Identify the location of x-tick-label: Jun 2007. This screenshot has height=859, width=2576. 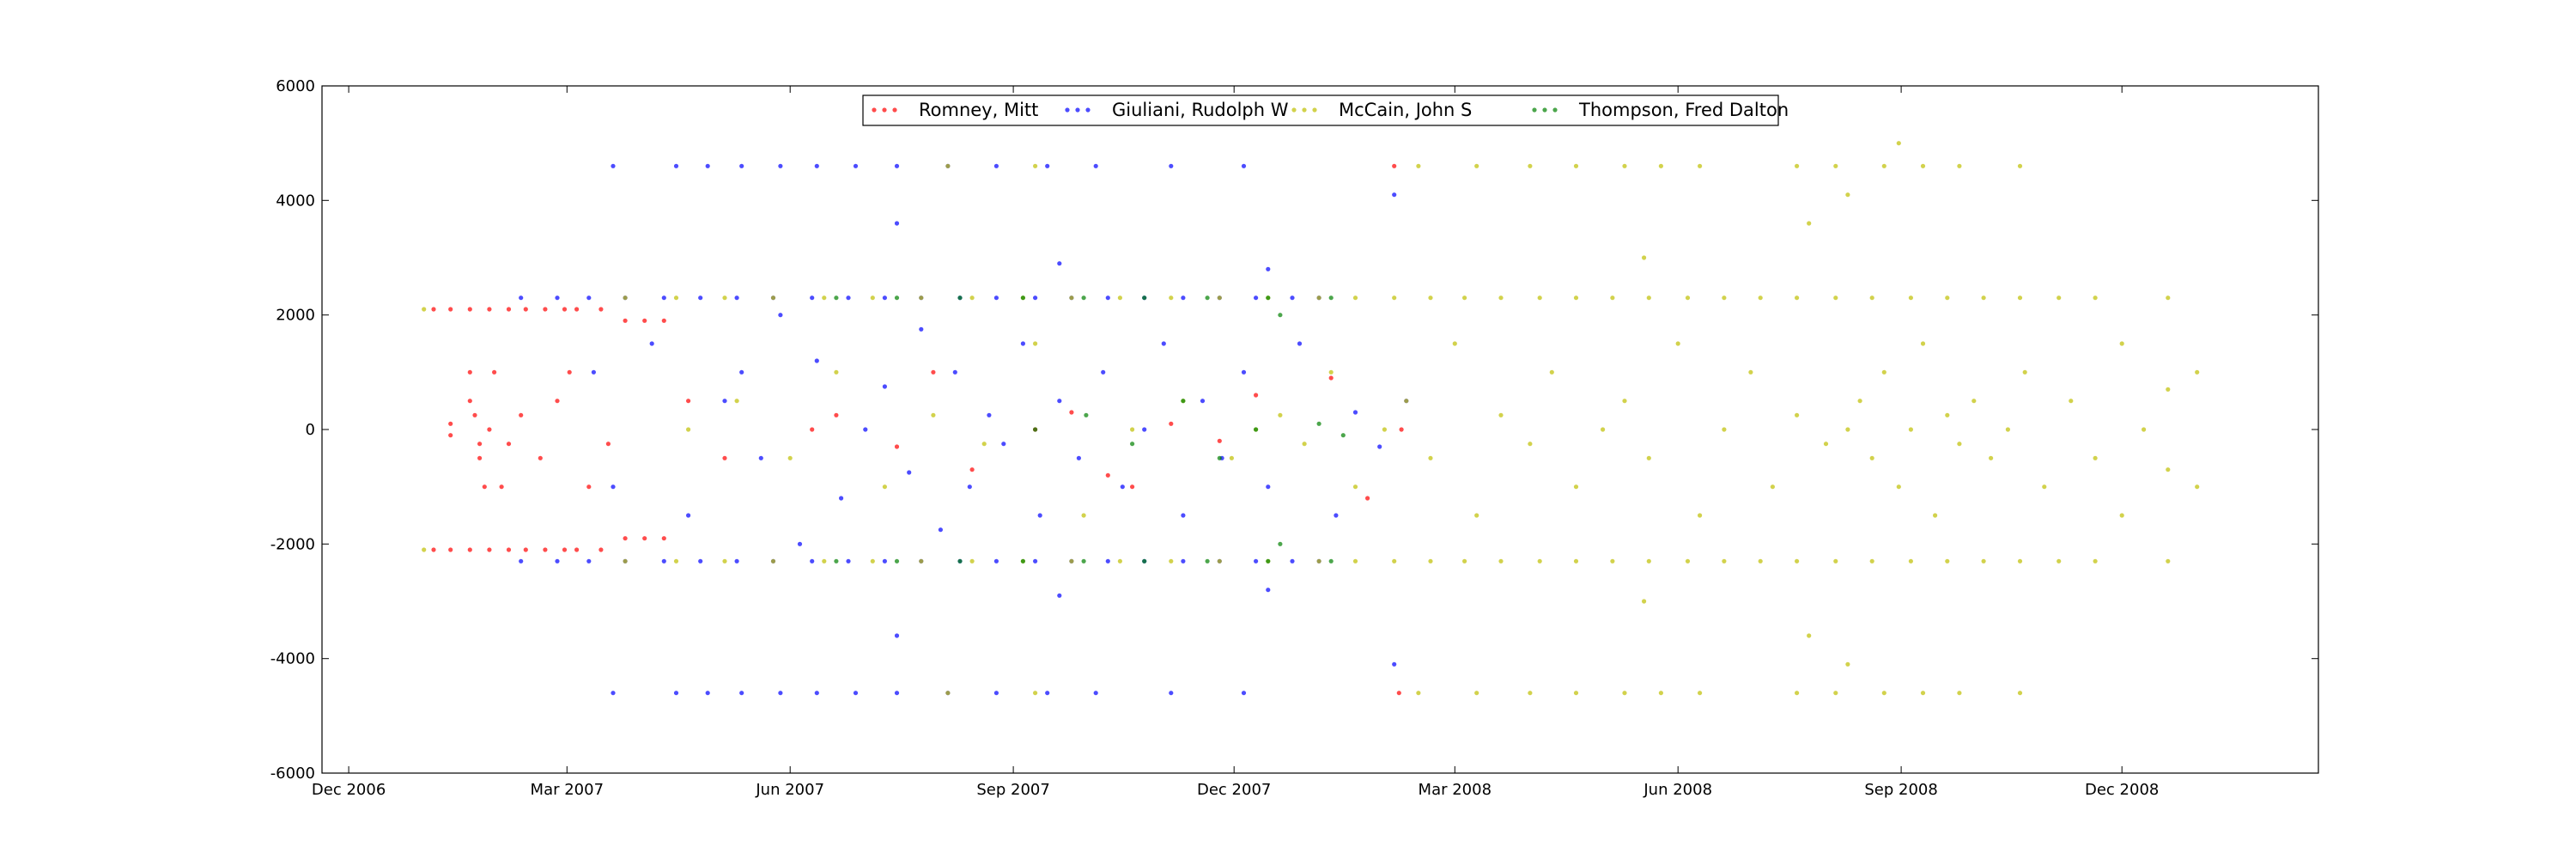
(790, 790).